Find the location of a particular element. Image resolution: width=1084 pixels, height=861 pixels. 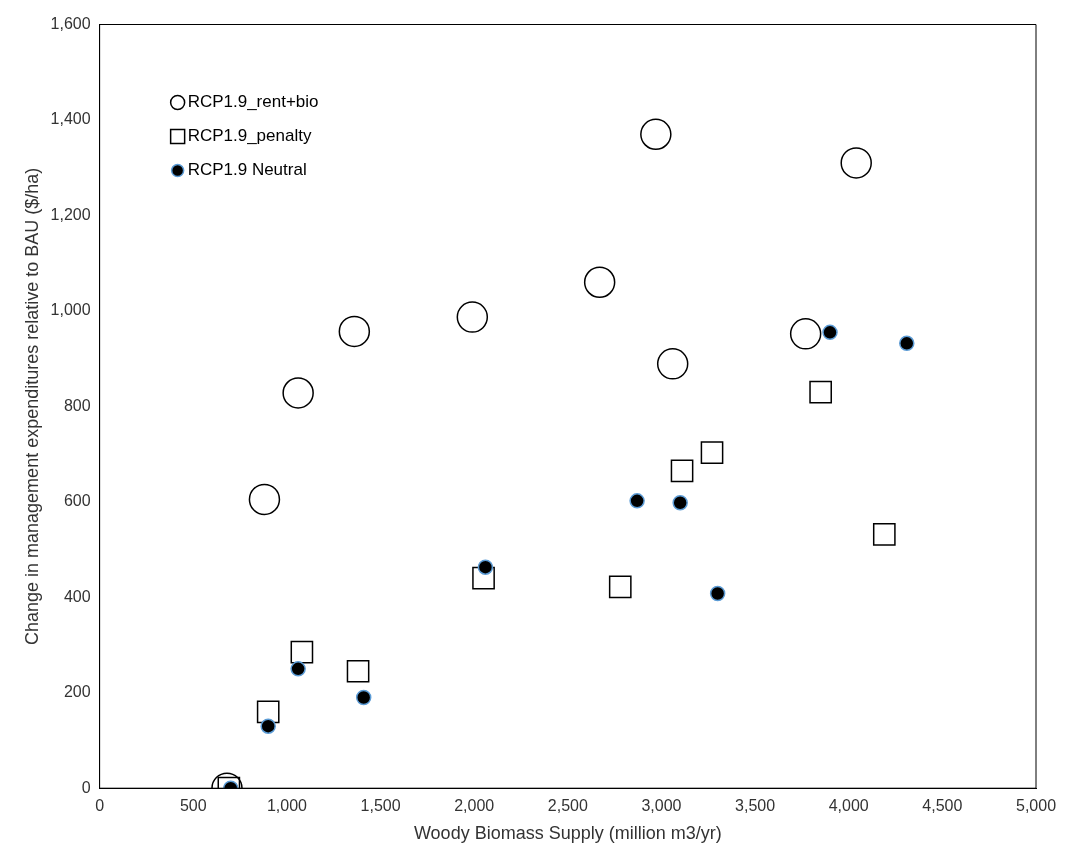

legend-label: RCP1.9 Neutral is located at coordinates (247, 170).